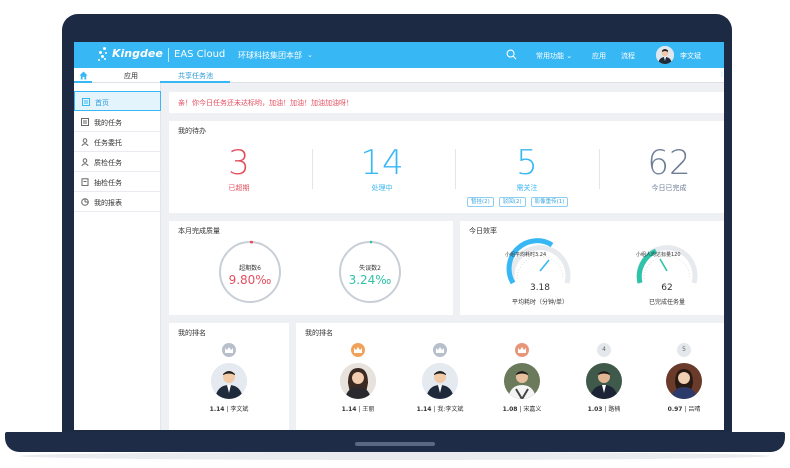 This screenshot has height=468, width=790. Describe the element at coordinates (628, 56) in the screenshot. I see `flow-menu: 流程` at that location.